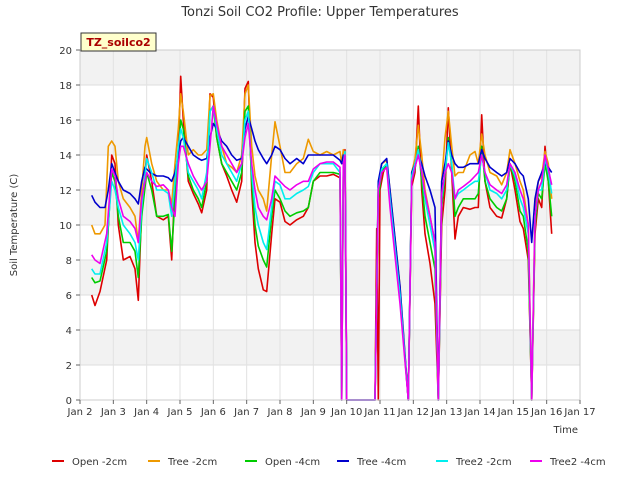 Image resolution: width=640 pixels, height=484 pixels. What do you see at coordinates (192, 462) in the screenshot?
I see `legend-label: Tree -2cm` at bounding box center [192, 462].